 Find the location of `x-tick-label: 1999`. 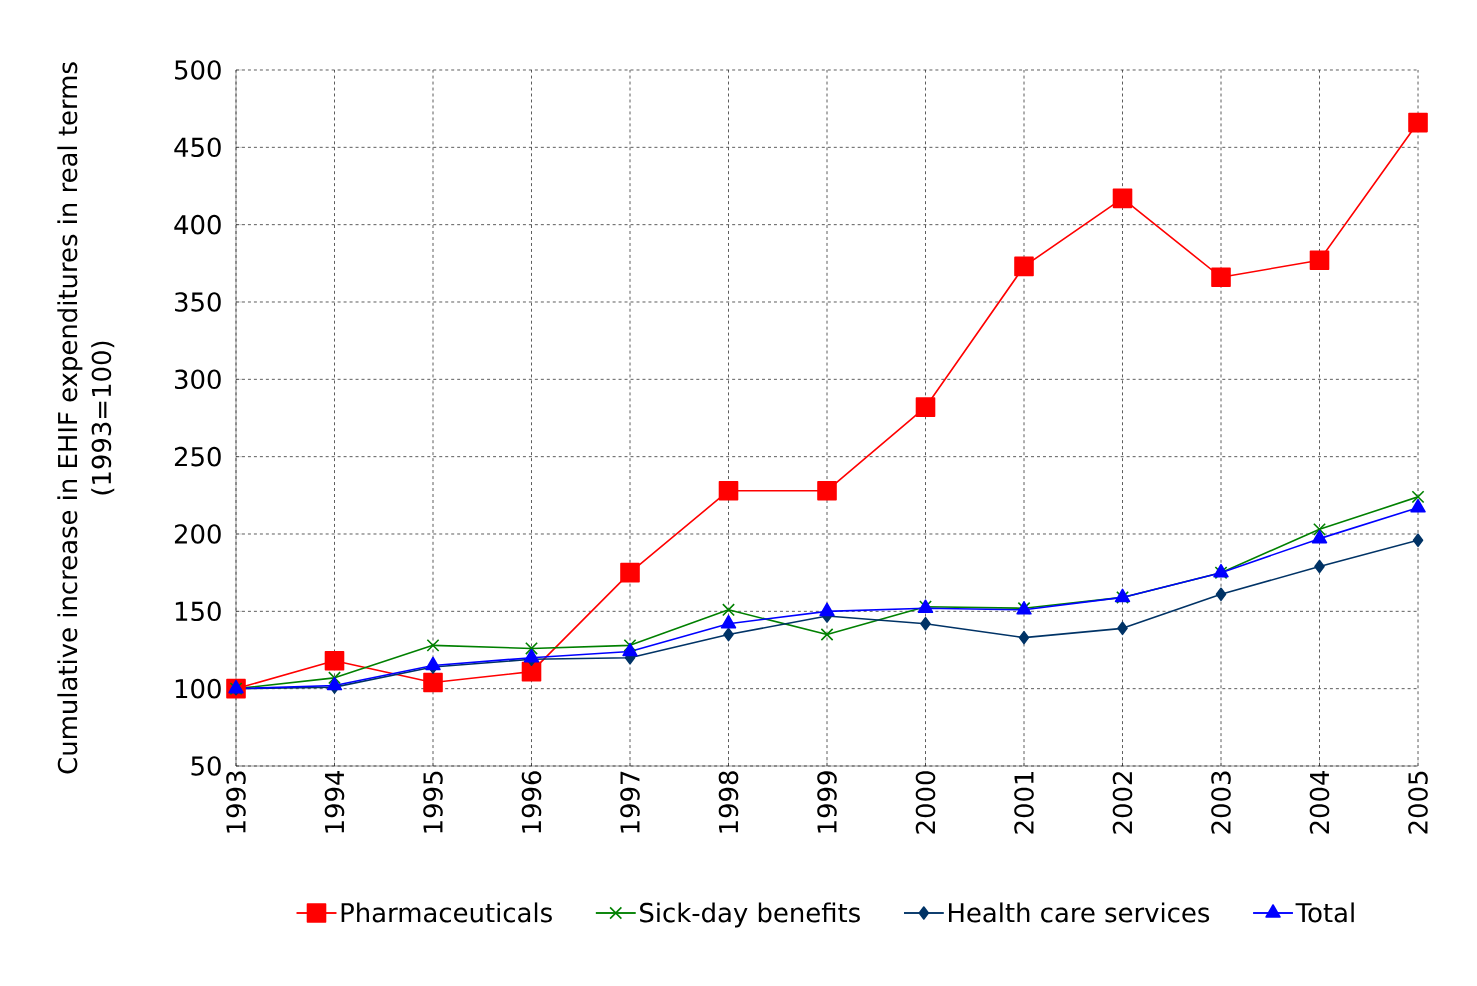

x-tick-label: 1999 is located at coordinates (827, 802).